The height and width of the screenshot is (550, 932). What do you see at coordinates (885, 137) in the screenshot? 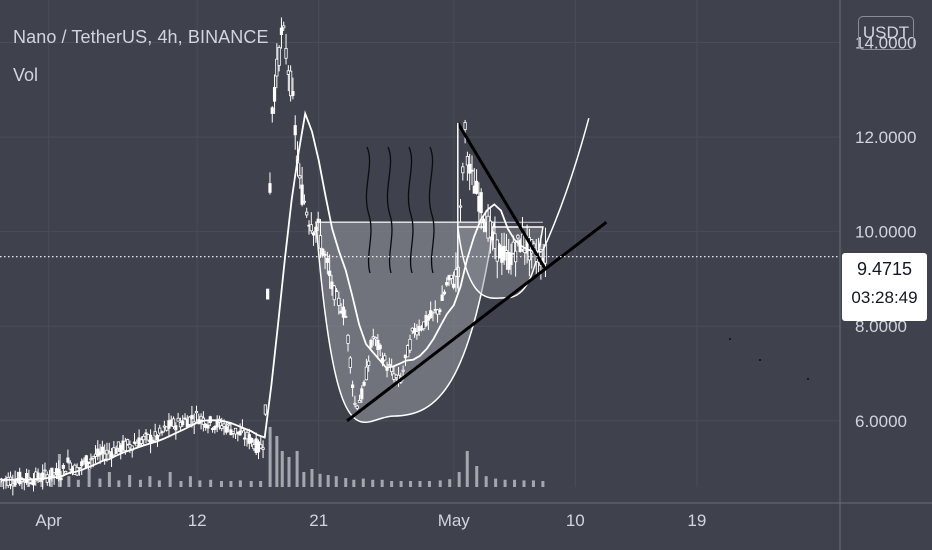
I see `price-tick-label: 12.0000` at bounding box center [885, 137].